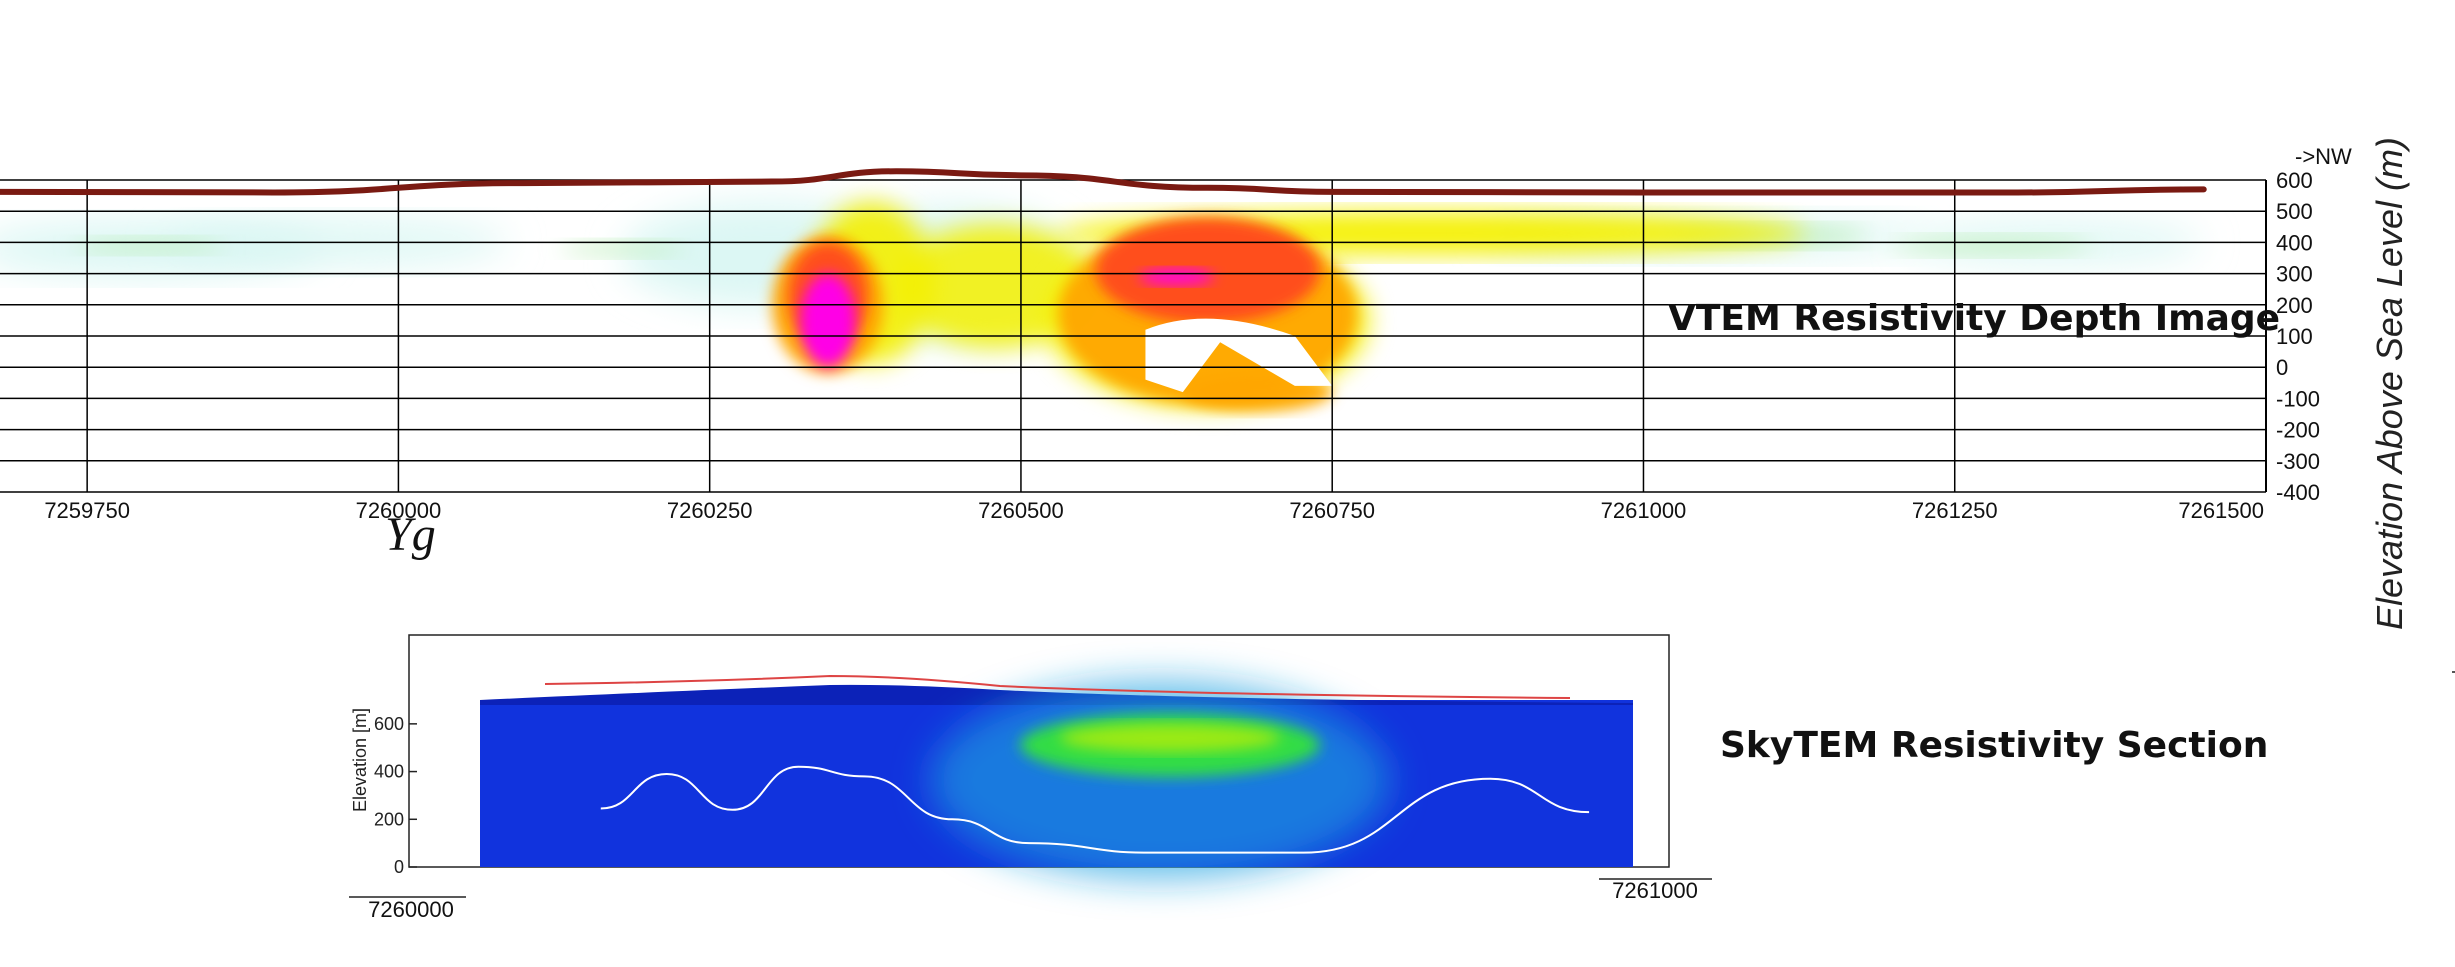  I want to click on y-tick-label: -100, so click(2298, 398).